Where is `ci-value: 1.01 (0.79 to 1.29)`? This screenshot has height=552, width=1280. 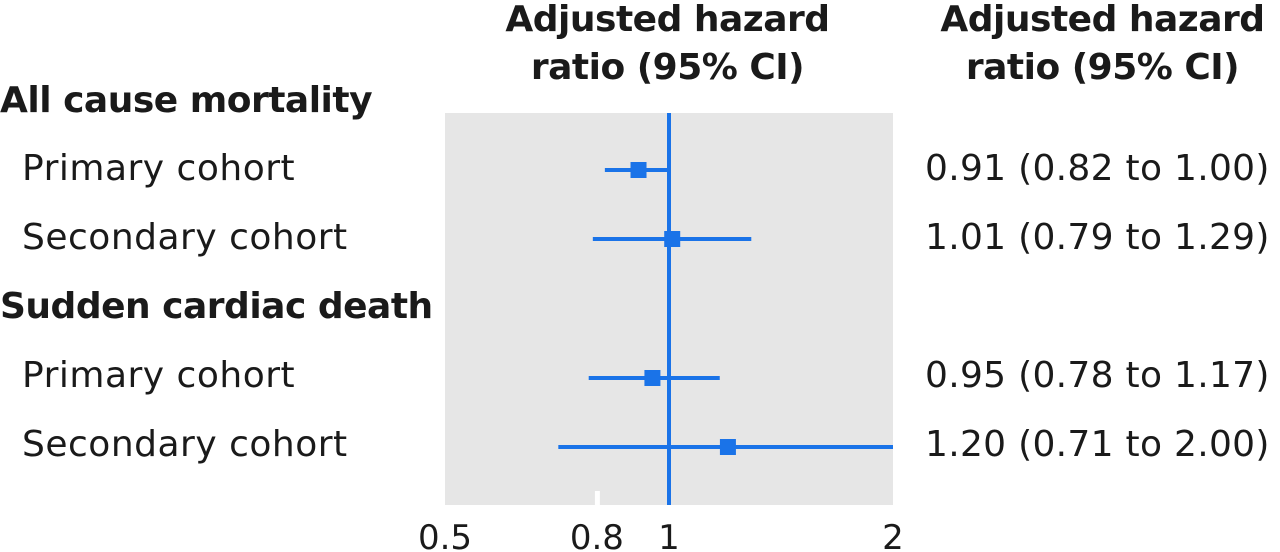 ci-value: 1.01 (0.79 to 1.29) is located at coordinates (1097, 237).